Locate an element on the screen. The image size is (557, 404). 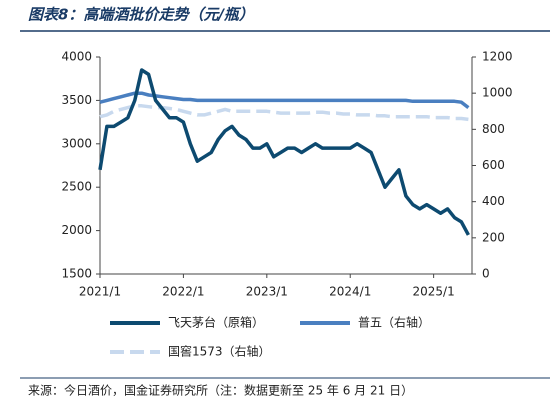
legend-label: 普五（右轴） is located at coordinates (394, 322).